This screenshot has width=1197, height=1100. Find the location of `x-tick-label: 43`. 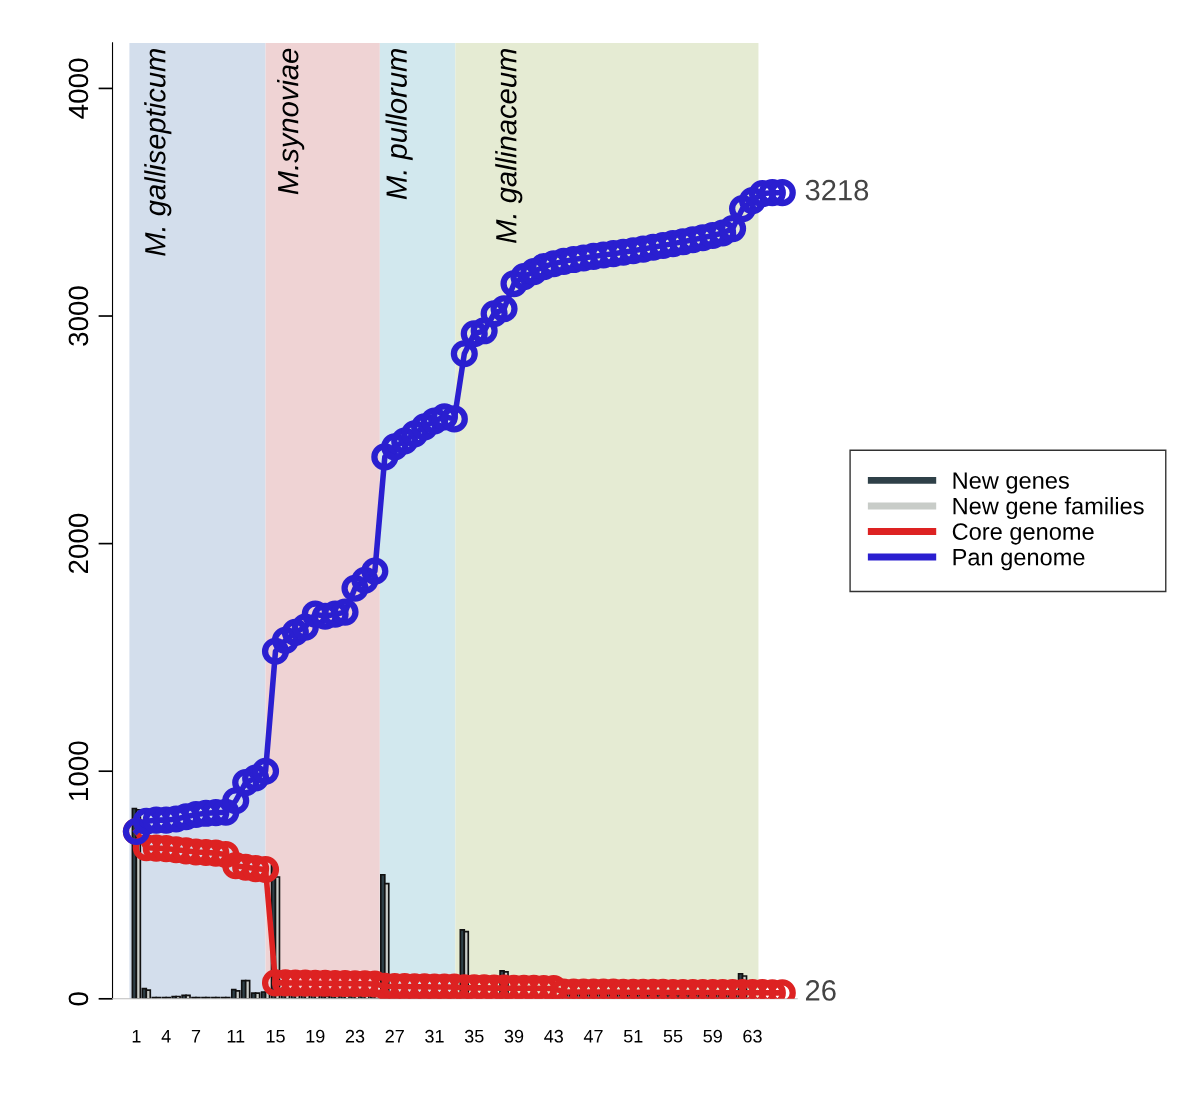

x-tick-label: 43 is located at coordinates (553, 1036).